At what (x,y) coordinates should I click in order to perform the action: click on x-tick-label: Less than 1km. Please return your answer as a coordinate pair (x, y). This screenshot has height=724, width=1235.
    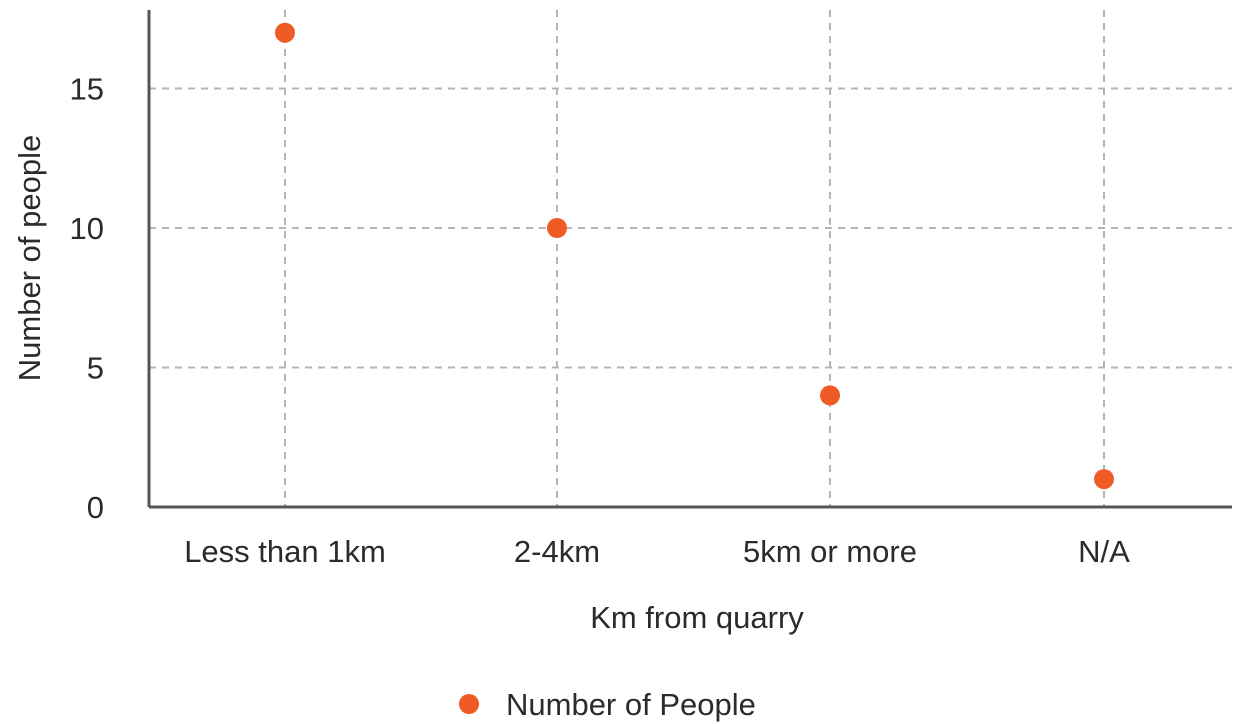
    Looking at the image, I should click on (285, 551).